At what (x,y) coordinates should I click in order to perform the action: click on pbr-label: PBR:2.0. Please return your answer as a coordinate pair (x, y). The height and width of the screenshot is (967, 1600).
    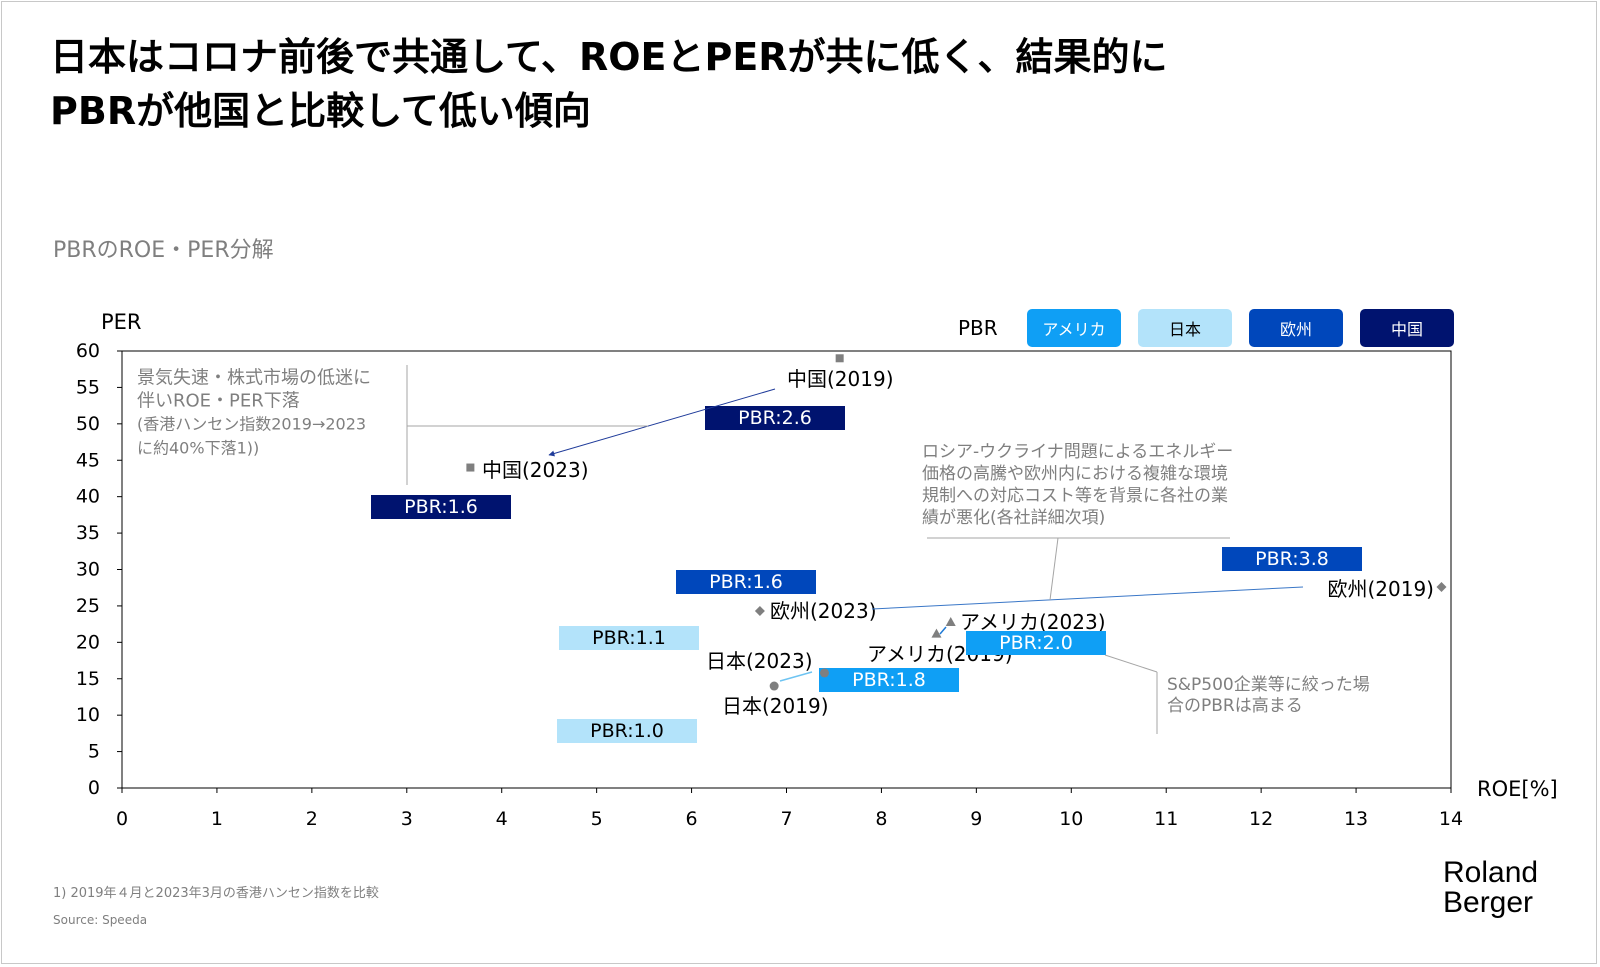
    Looking at the image, I should click on (1036, 643).